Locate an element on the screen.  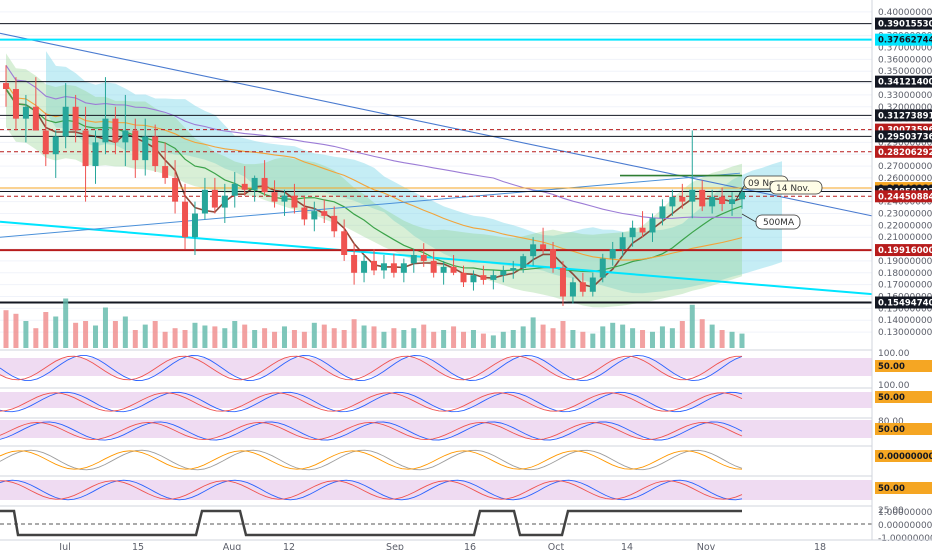
pane-tick-label: 1.00000000 is located at coordinates (905, 513).